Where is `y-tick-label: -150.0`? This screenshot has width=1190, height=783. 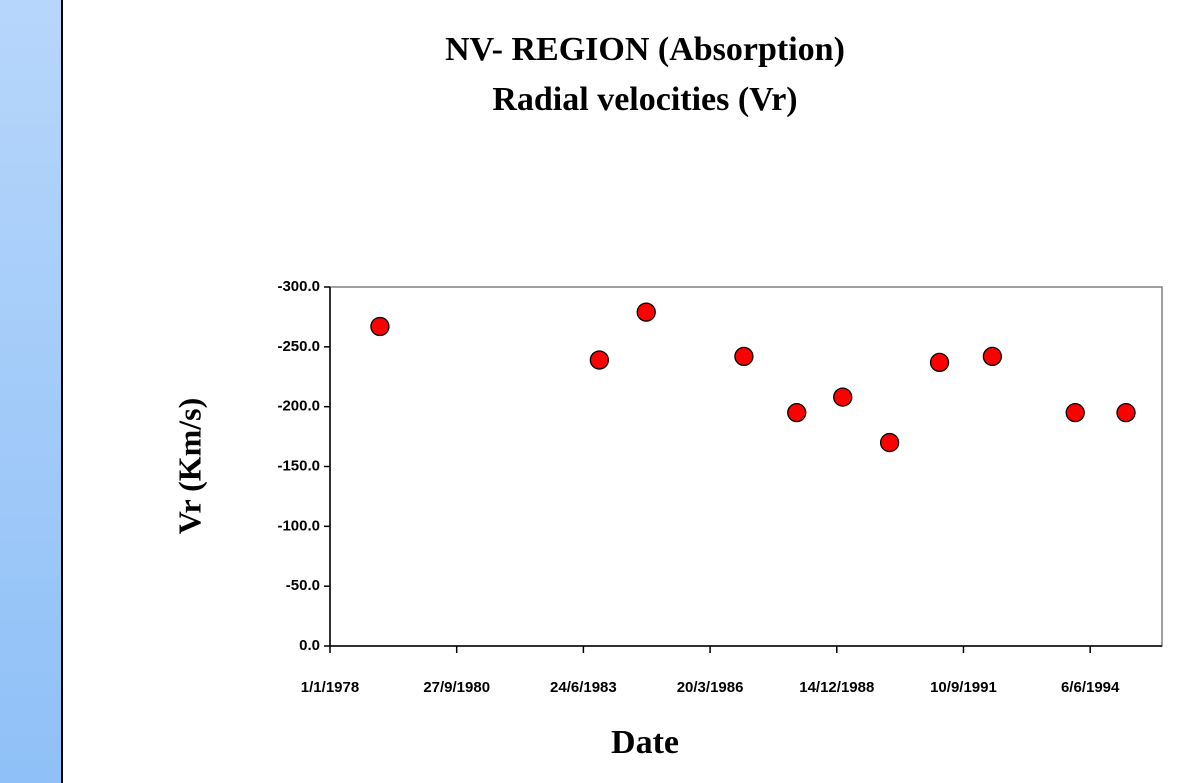
y-tick-label: -150.0 is located at coordinates (298, 465).